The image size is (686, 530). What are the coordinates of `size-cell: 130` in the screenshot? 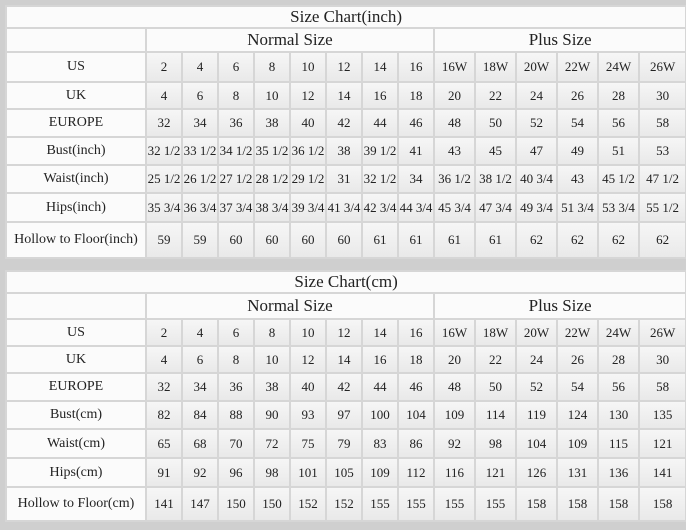 It's located at (618, 415).